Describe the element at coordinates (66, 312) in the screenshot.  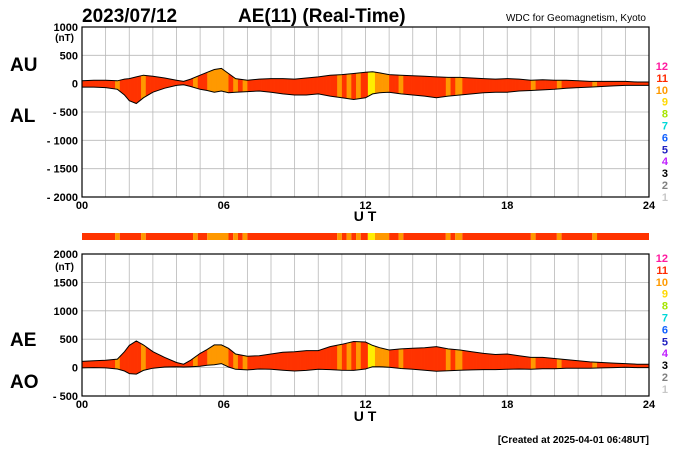
I see `bottom-ytick-label: 1000` at that location.